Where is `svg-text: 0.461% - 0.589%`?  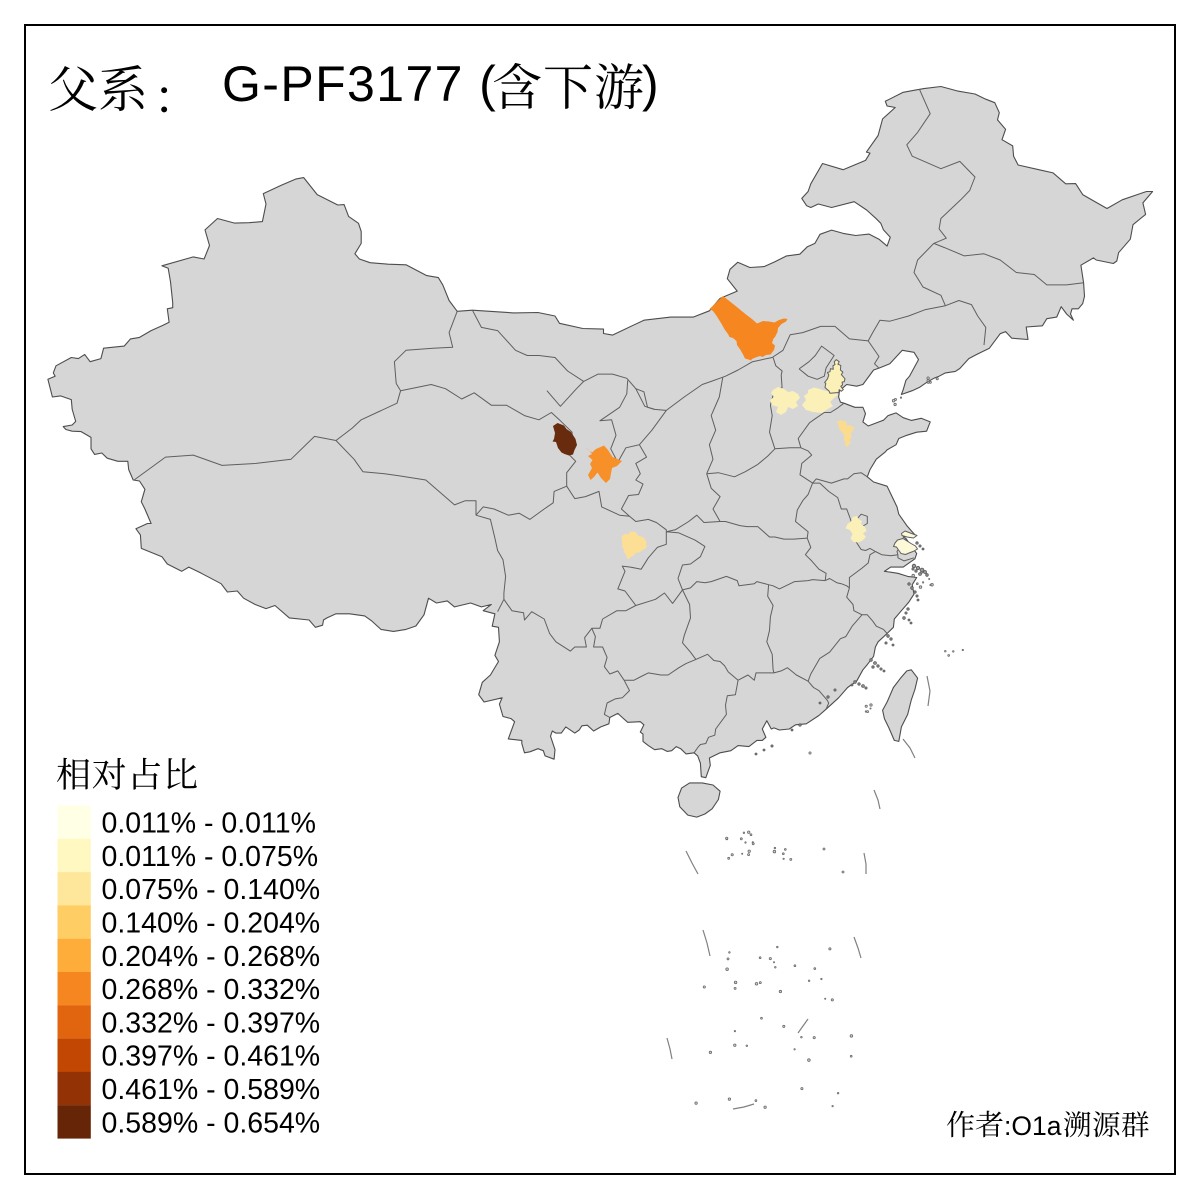 svg-text: 0.461% - 0.589% is located at coordinates (211, 1090).